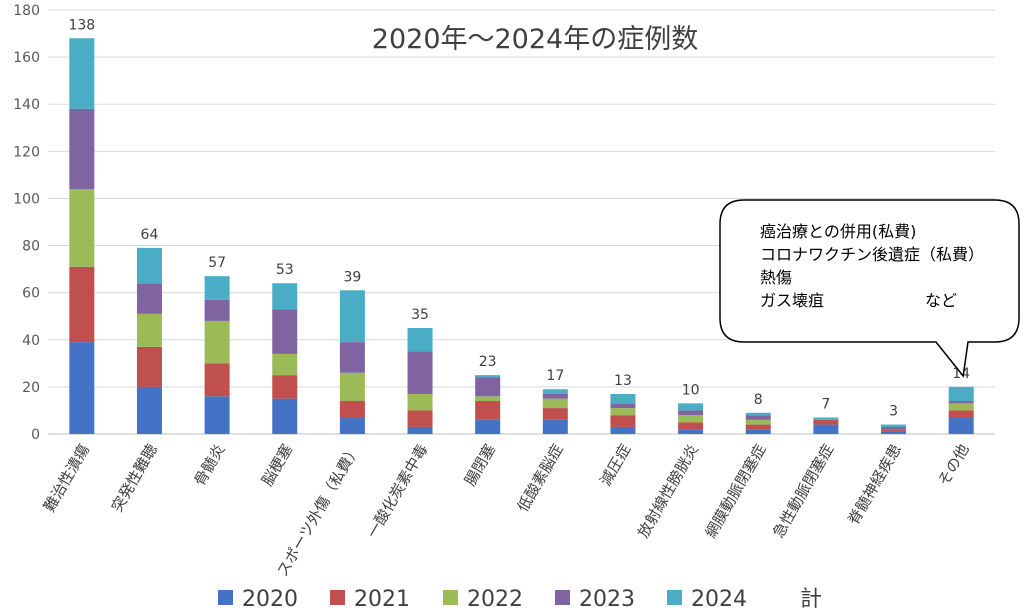  What do you see at coordinates (872, 254) in the screenshot?
I see `annotation-line: コロナワクチン後遺症（私費）` at bounding box center [872, 254].